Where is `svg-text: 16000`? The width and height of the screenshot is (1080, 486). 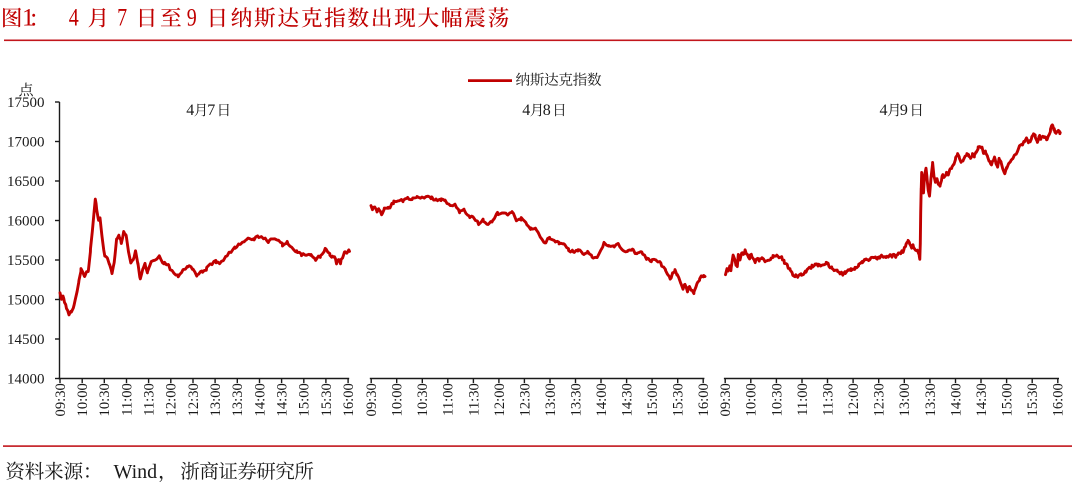
svg-text: 16000 is located at coordinates (26, 222).